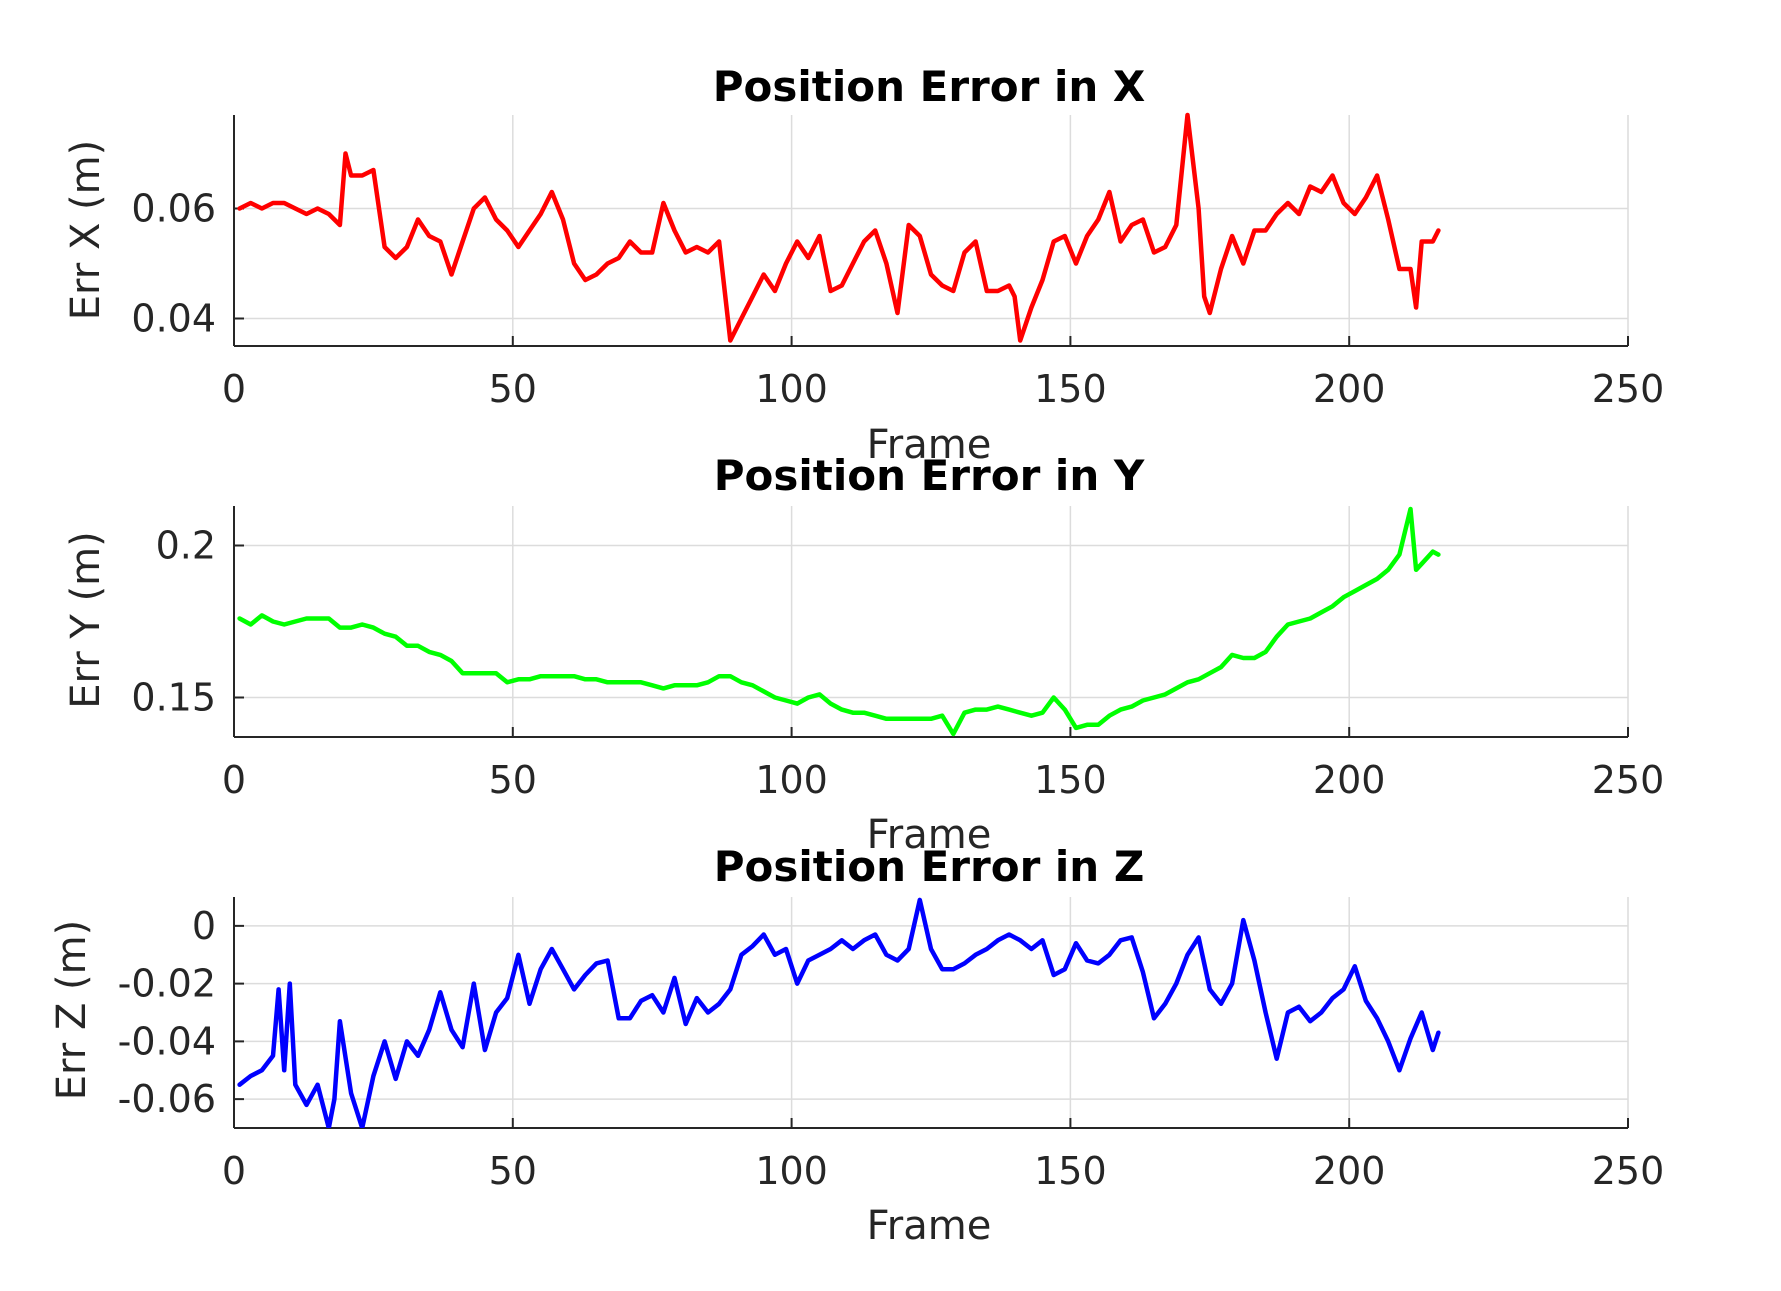  I want to click on subplot-z-xtick-label-4: 200, so click(1349, 1171).